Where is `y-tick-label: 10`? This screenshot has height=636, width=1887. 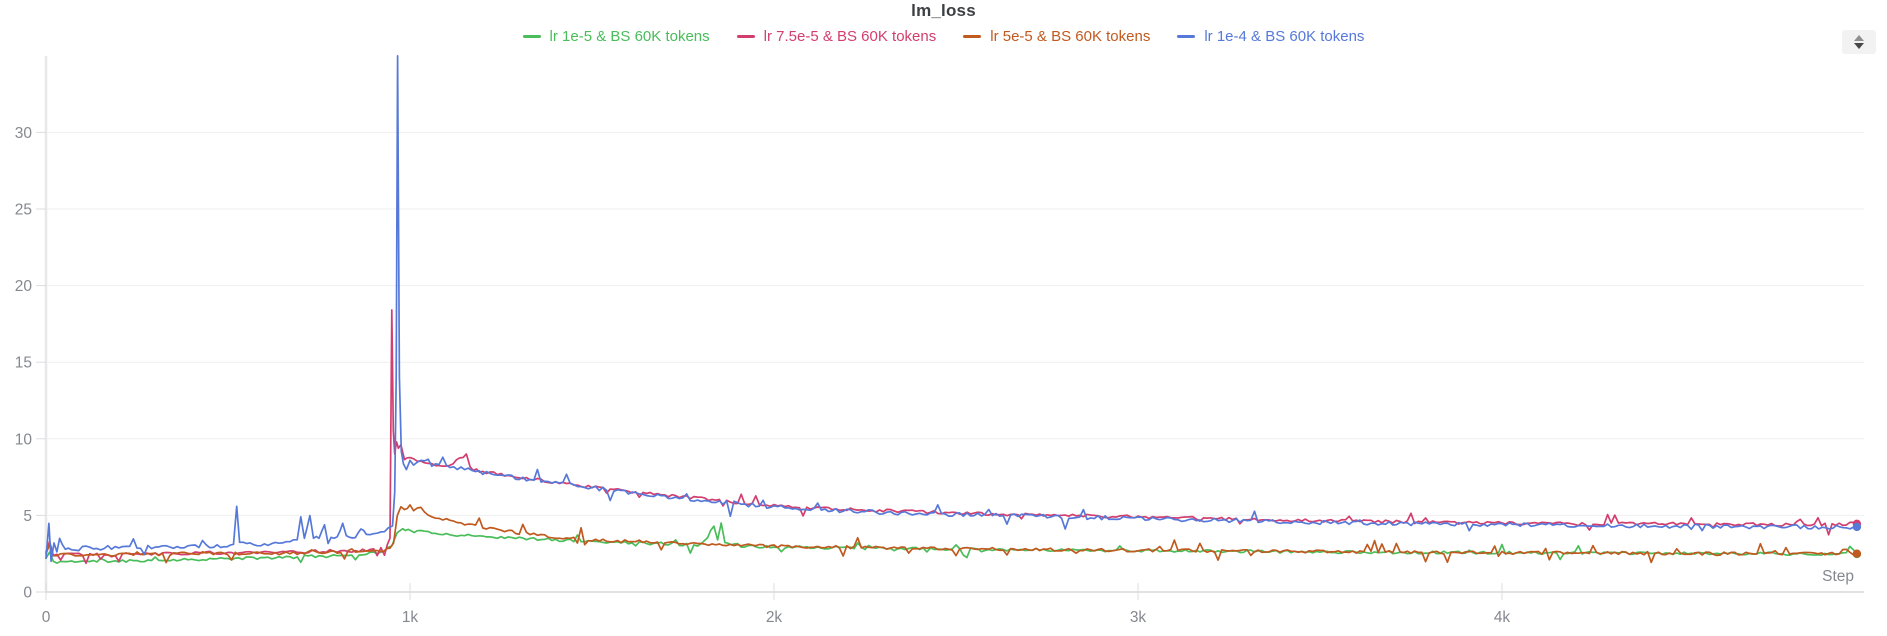
y-tick-label: 10 is located at coordinates (24, 439).